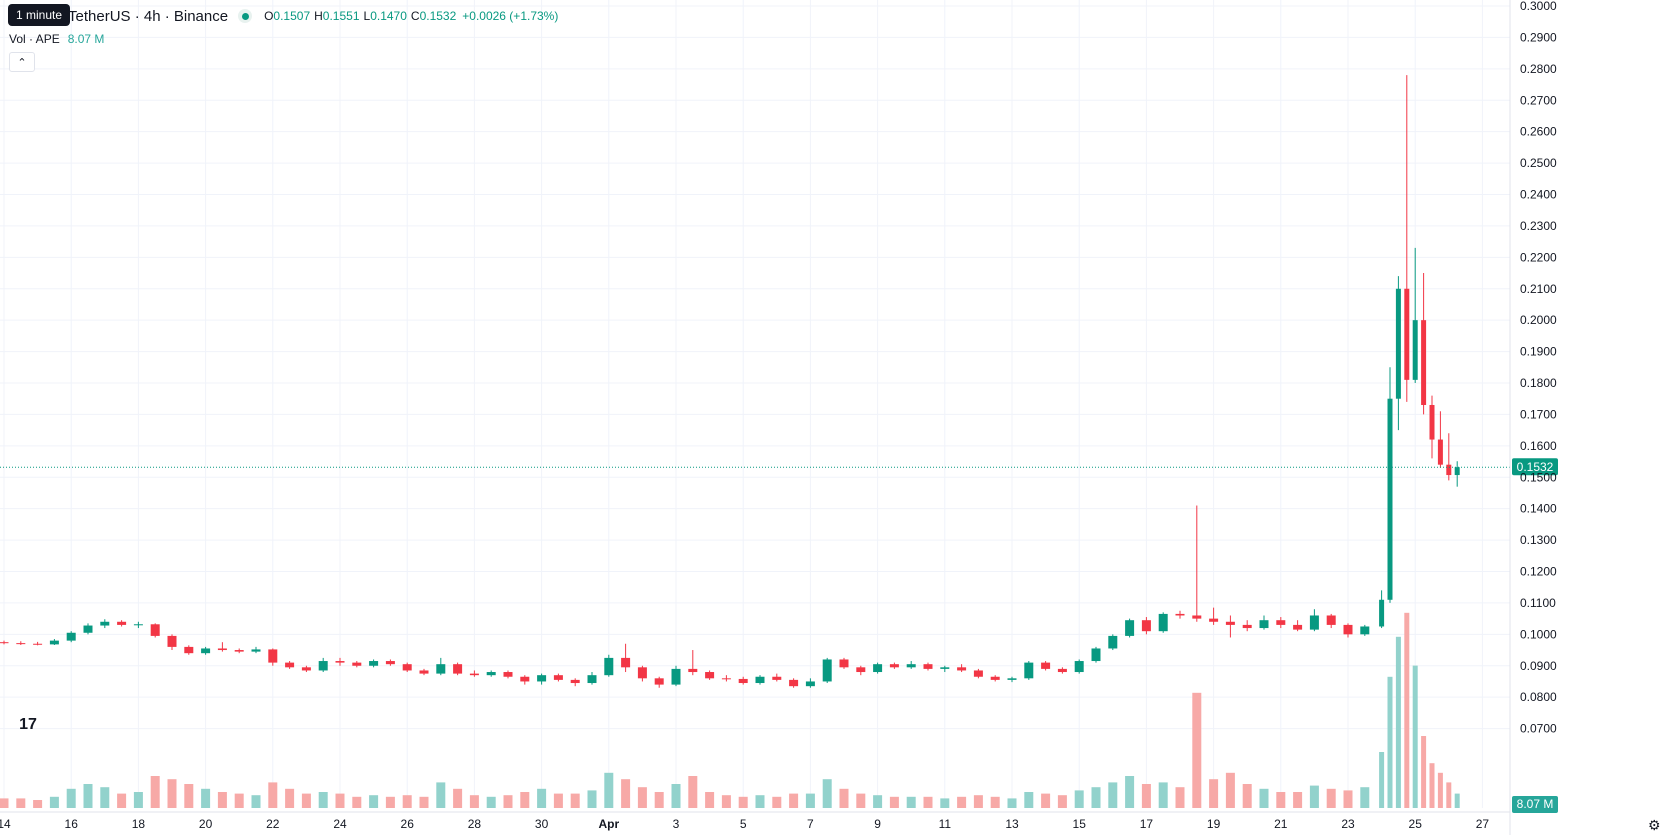  What do you see at coordinates (1535, 467) in the screenshot?
I see `last-price-badge` at bounding box center [1535, 467].